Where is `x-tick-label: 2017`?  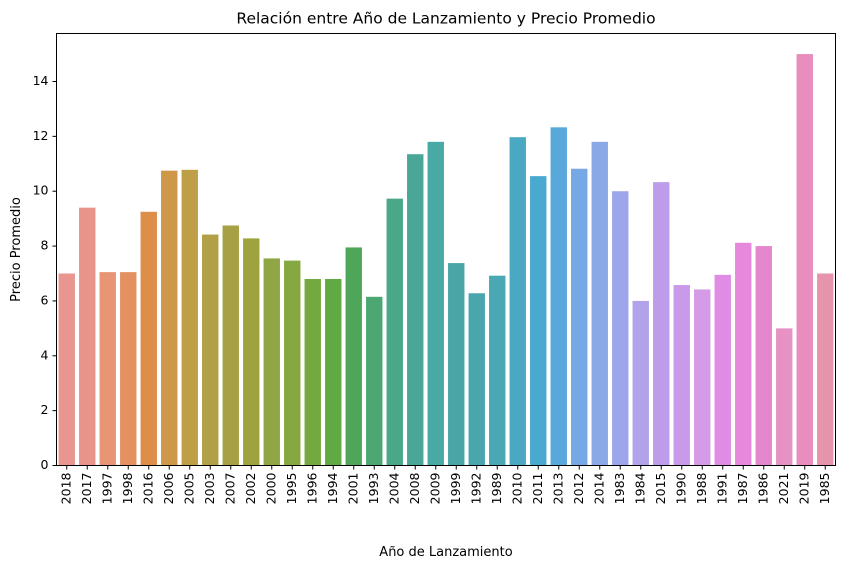
x-tick-label: 2017 is located at coordinates (86, 489).